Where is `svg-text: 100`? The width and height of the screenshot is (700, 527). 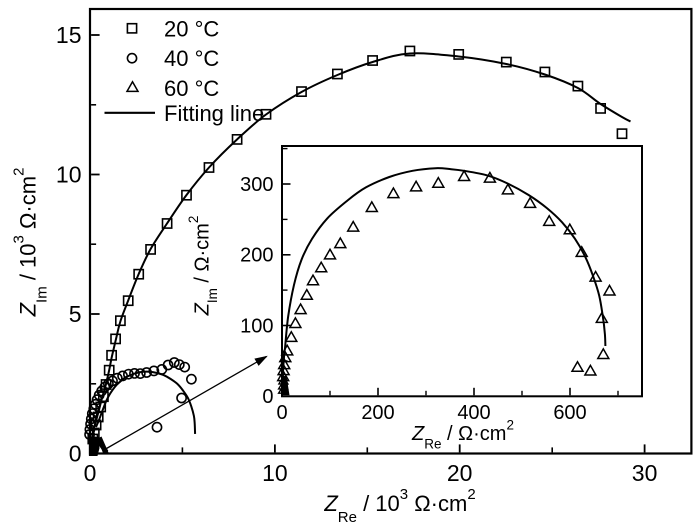 svg-text: 100 is located at coordinates (256, 326).